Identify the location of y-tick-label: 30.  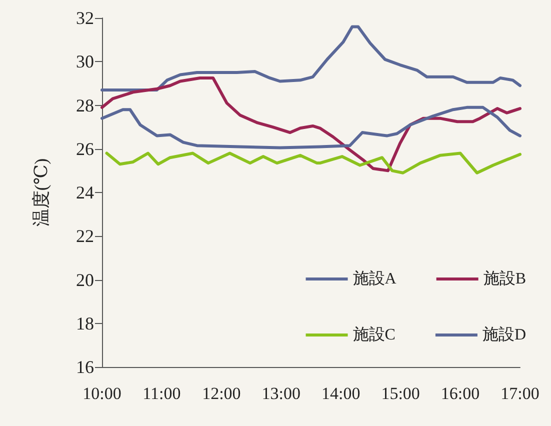
(85, 62).